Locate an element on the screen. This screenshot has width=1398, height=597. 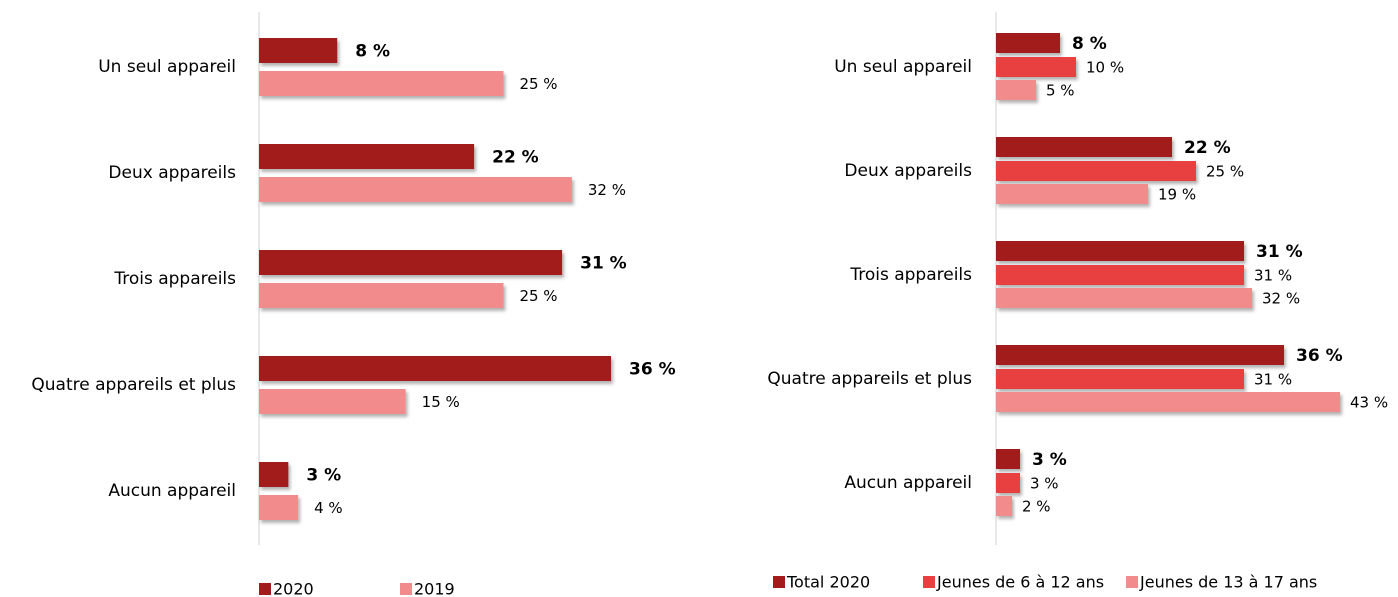
legend-label: Jeunes de 13 à 17 ans is located at coordinates (1228, 582).